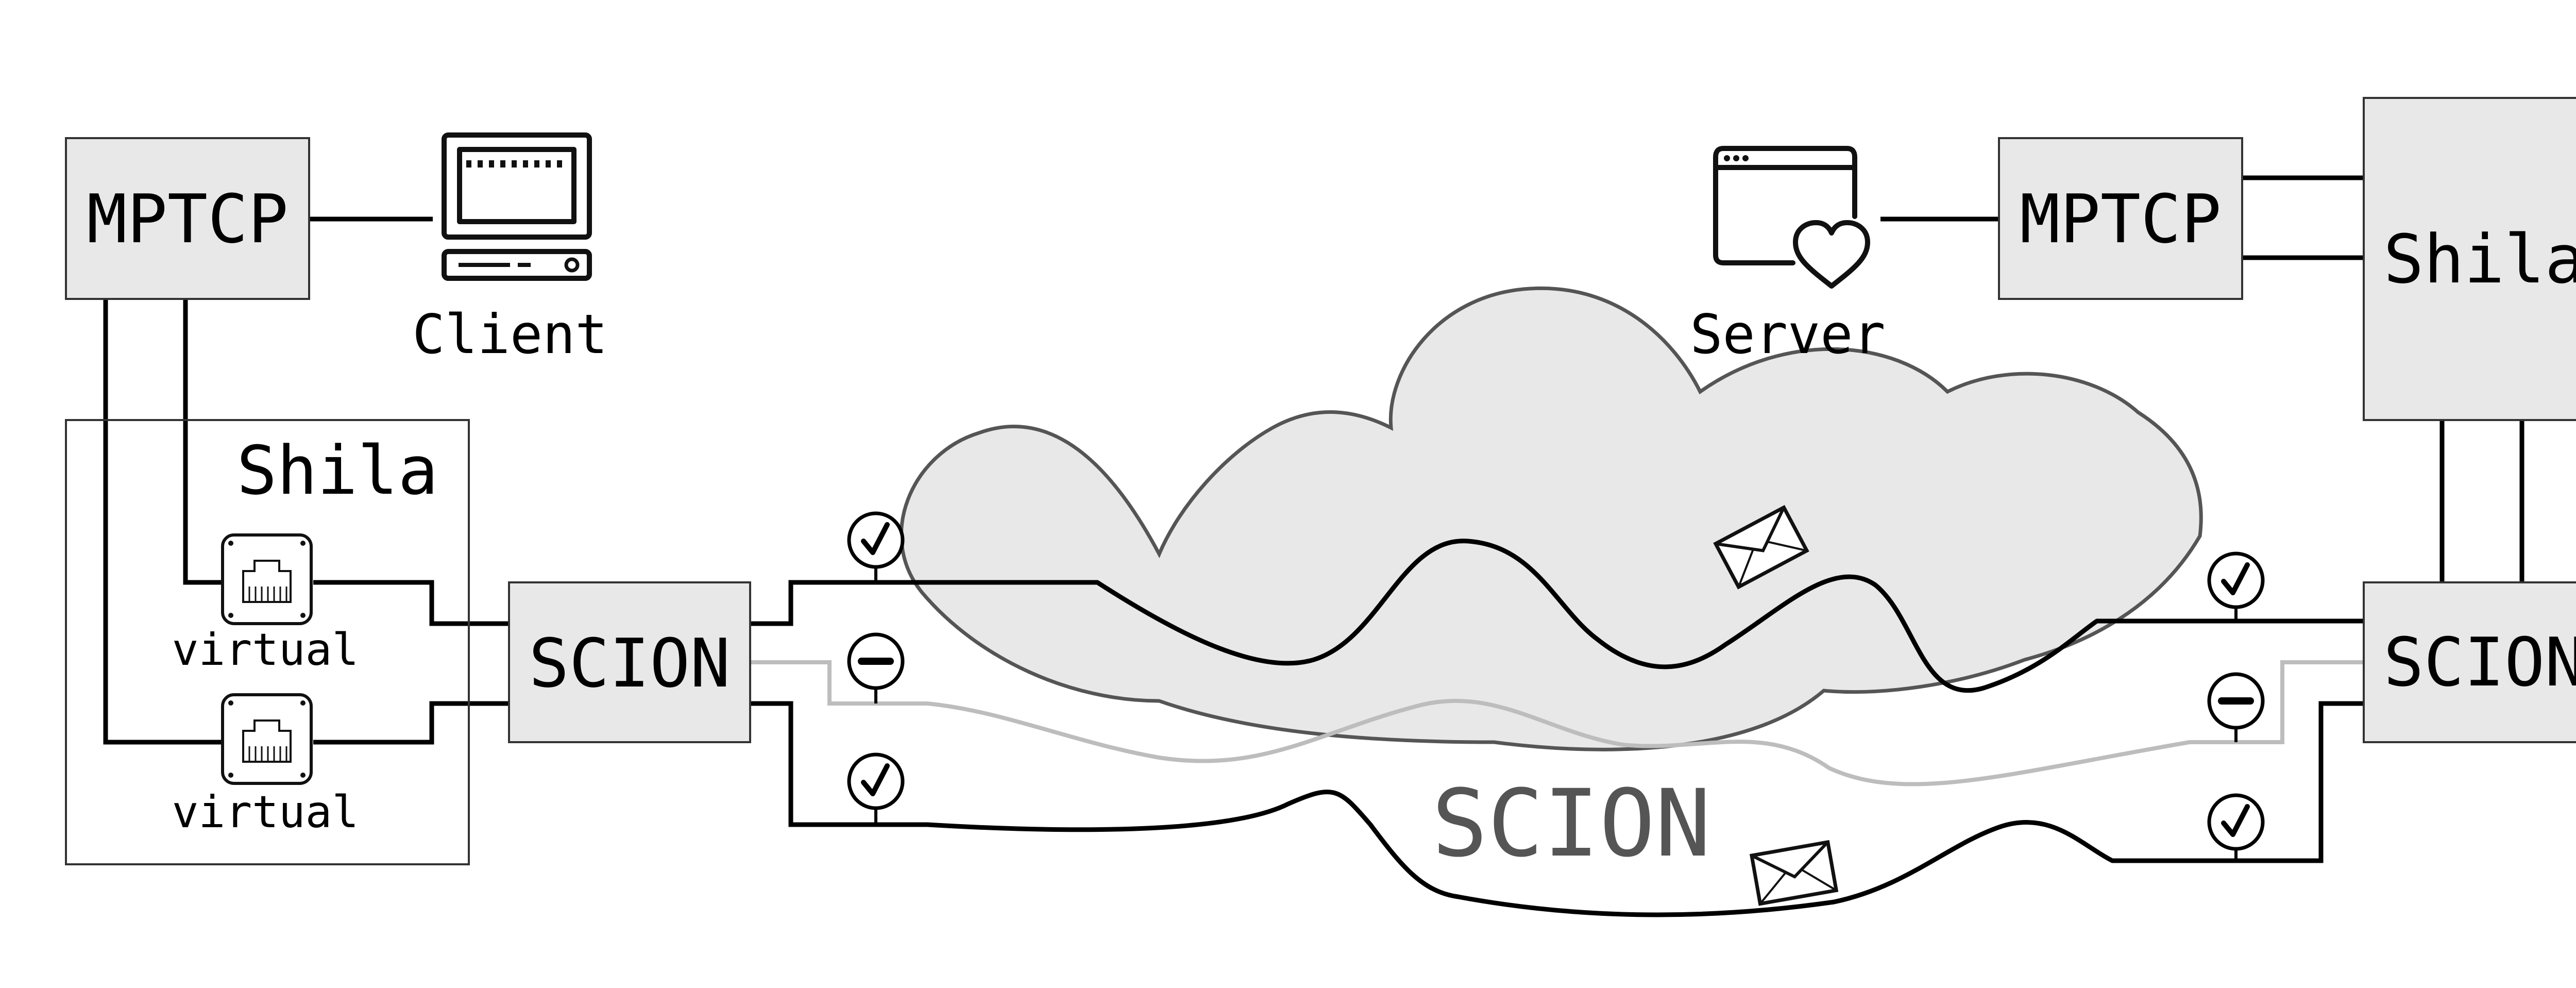 This screenshot has width=2576, height=988. I want to click on client-shila-label: Shila, so click(337, 470).